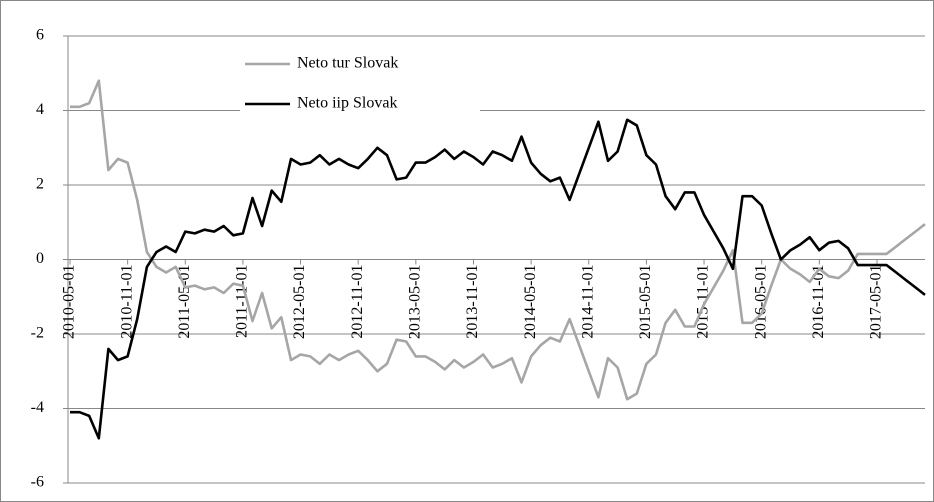 The image size is (934, 502). I want to click on y-tick-label: -6, so click(37, 482).